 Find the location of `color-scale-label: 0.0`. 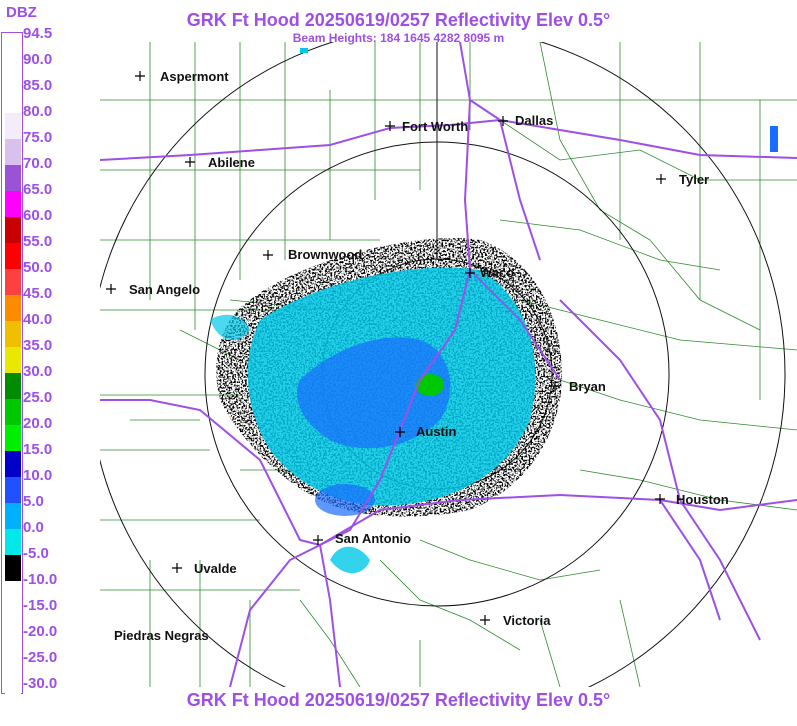

color-scale-label: 0.0 is located at coordinates (33, 527).